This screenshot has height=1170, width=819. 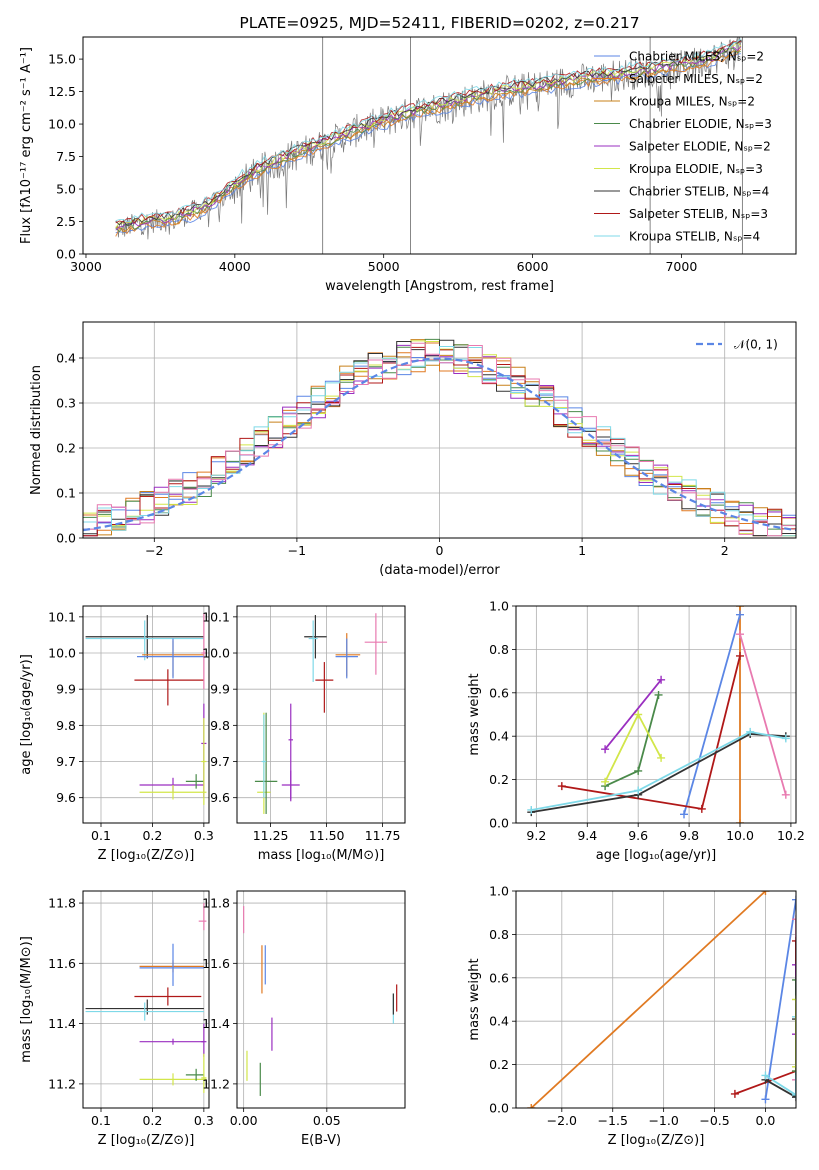 I want to click on x-tick-label: 2, so click(x=725, y=550).